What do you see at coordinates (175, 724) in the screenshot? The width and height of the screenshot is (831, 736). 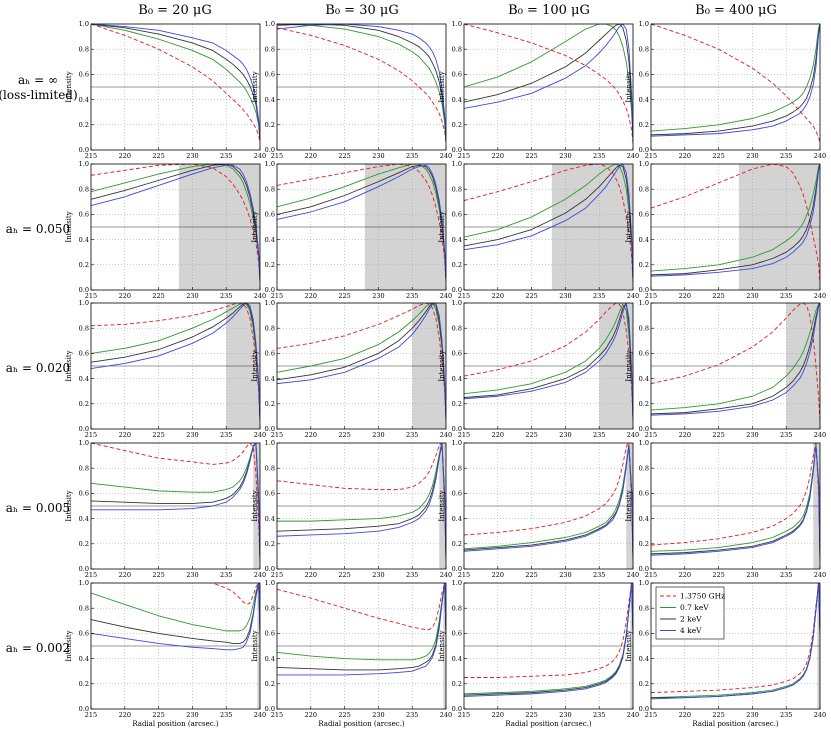 I see `x-axis-label: Radial position (arcsec.)` at bounding box center [175, 724].